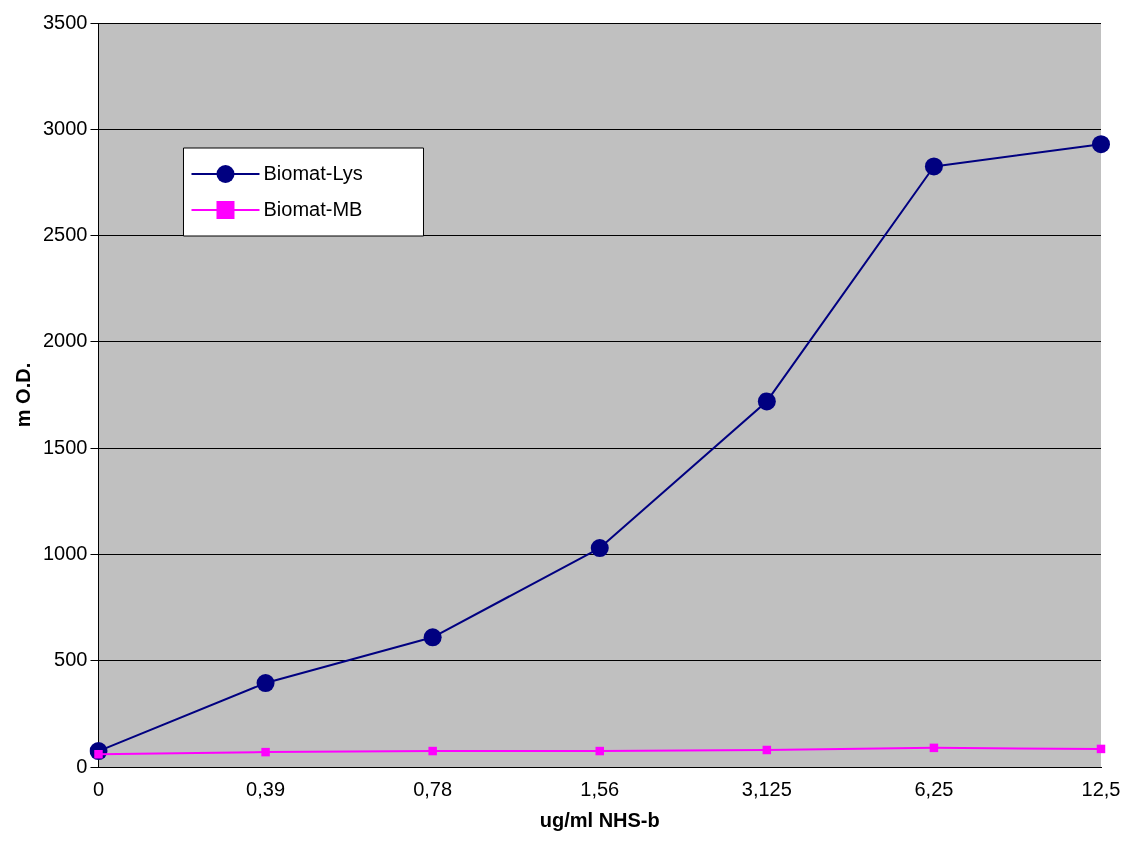 The image size is (1139, 845). What do you see at coordinates (65, 340) in the screenshot?
I see `y-tick-label: 2000` at bounding box center [65, 340].